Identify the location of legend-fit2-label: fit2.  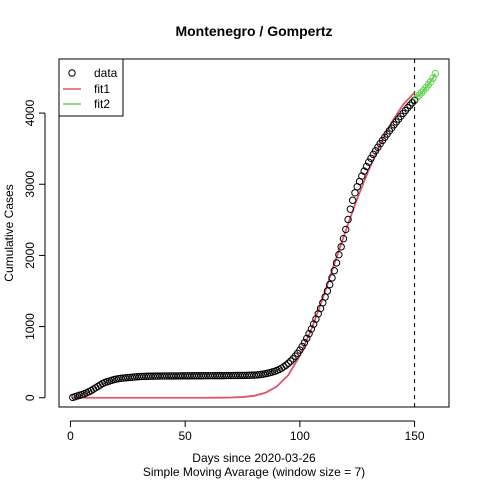
(102, 104).